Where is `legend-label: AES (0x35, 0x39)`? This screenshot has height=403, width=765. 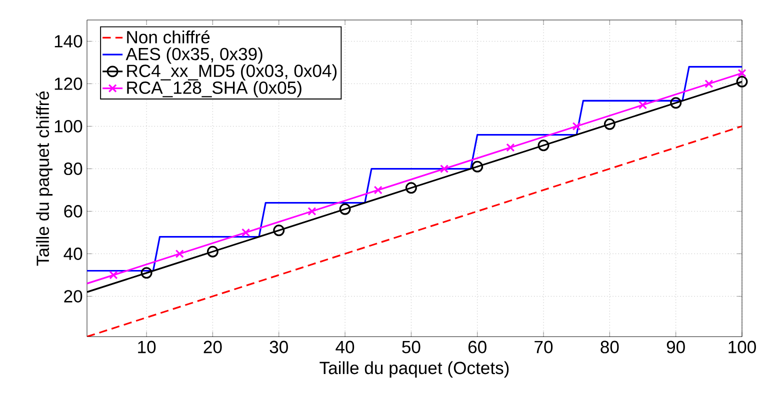
legend-label: AES (0x35, 0x39) is located at coordinates (194, 55).